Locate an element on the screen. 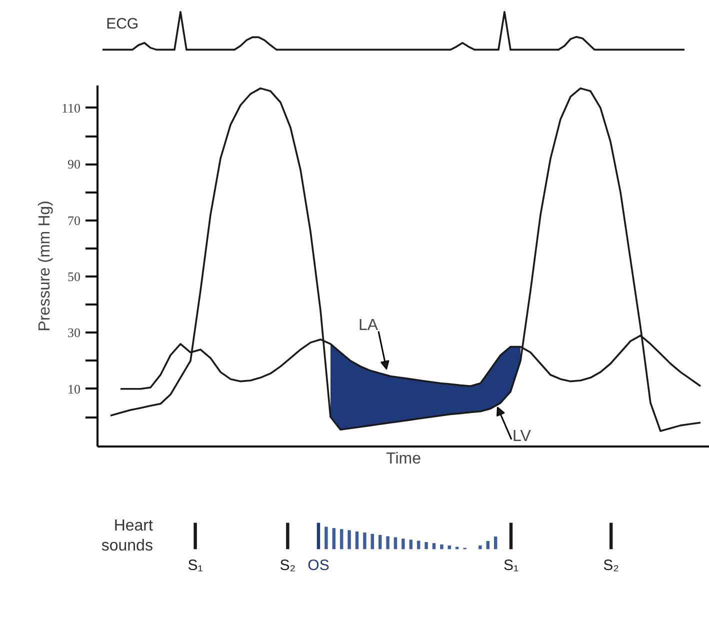 This screenshot has height=620, width=709. annotation: ECG is located at coordinates (122, 24).